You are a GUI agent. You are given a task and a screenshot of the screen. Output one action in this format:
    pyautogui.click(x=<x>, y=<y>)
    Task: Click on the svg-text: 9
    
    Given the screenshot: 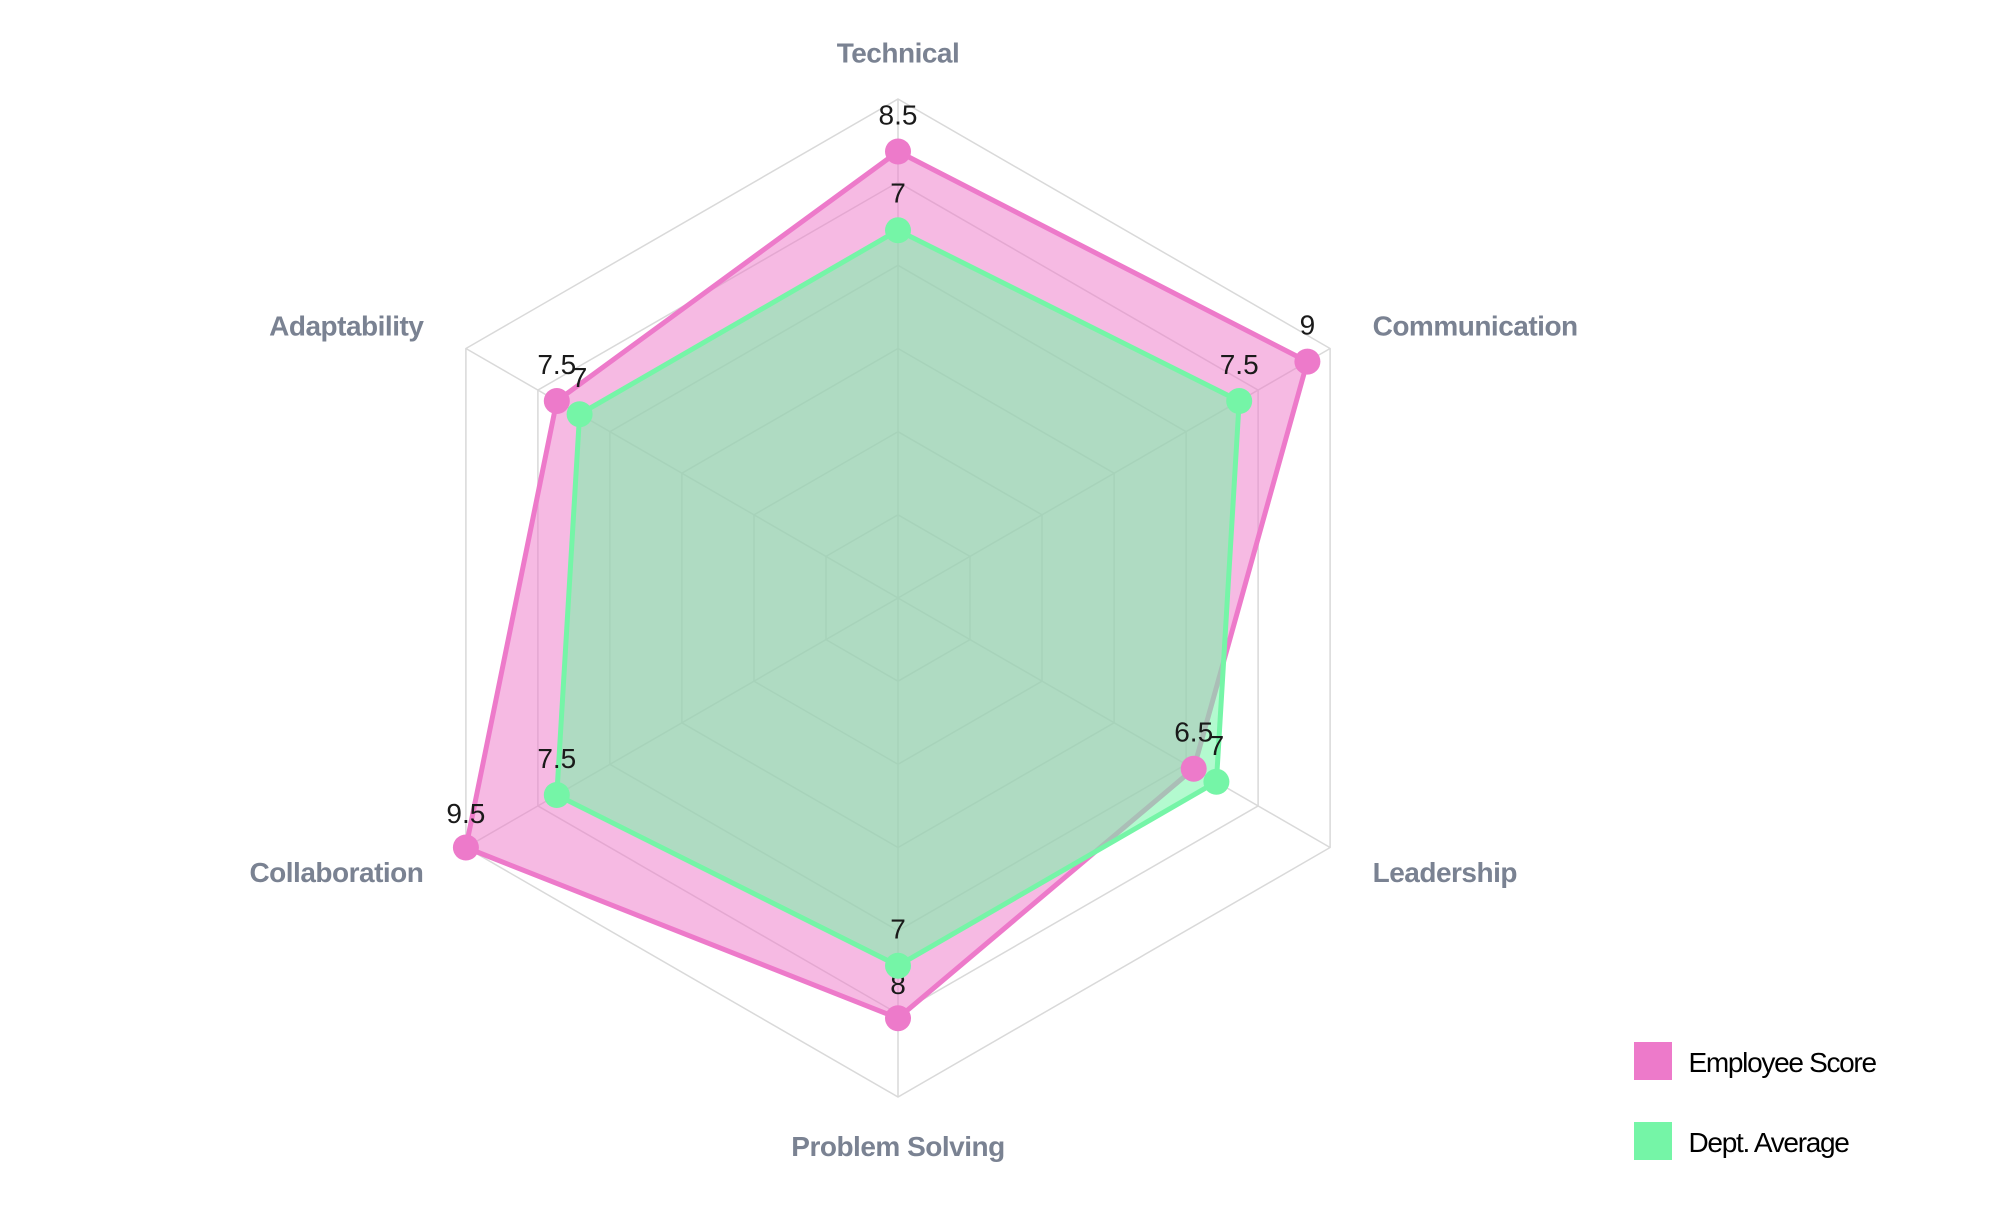 What is the action you would take?
    pyautogui.click(x=1308, y=325)
    